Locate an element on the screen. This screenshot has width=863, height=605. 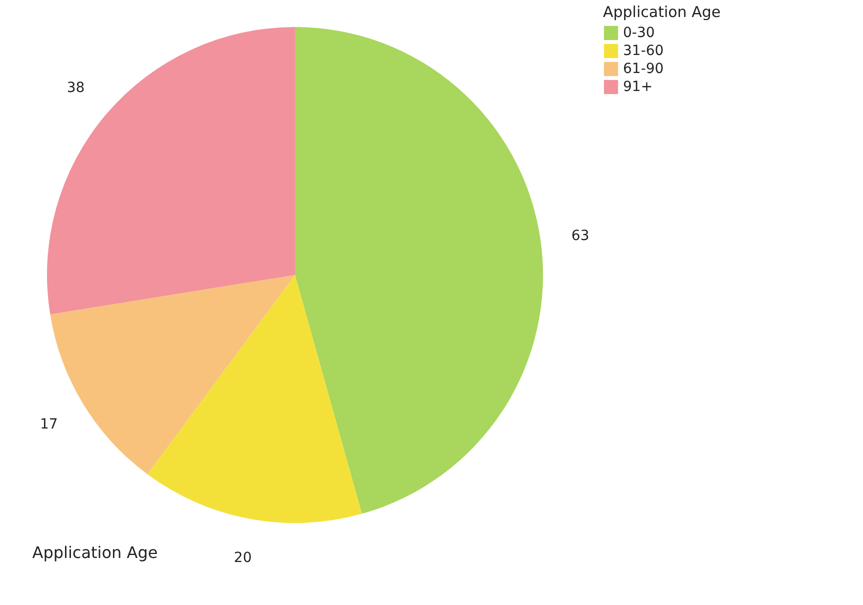
data-label: 20 is located at coordinates (243, 558).